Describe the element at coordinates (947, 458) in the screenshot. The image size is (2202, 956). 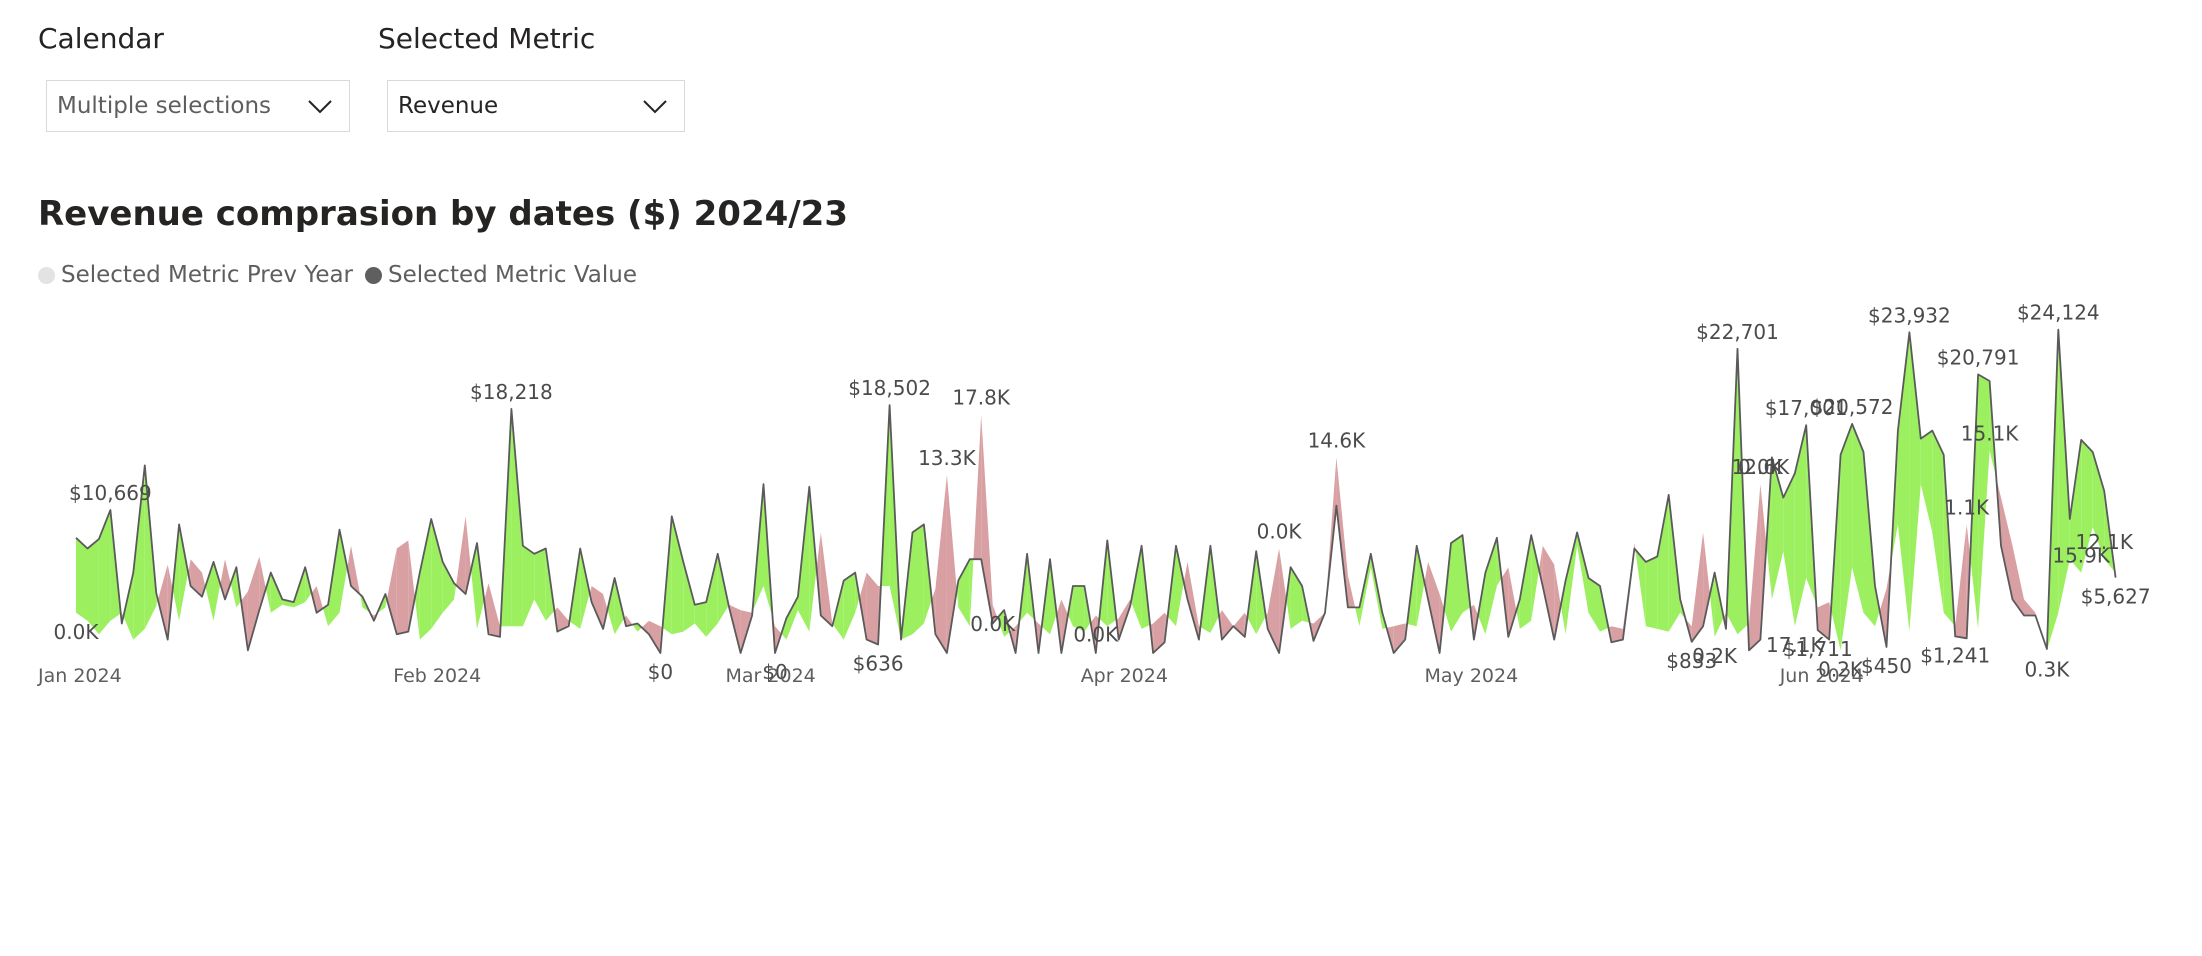
I see `data-label: 13.3K` at that location.